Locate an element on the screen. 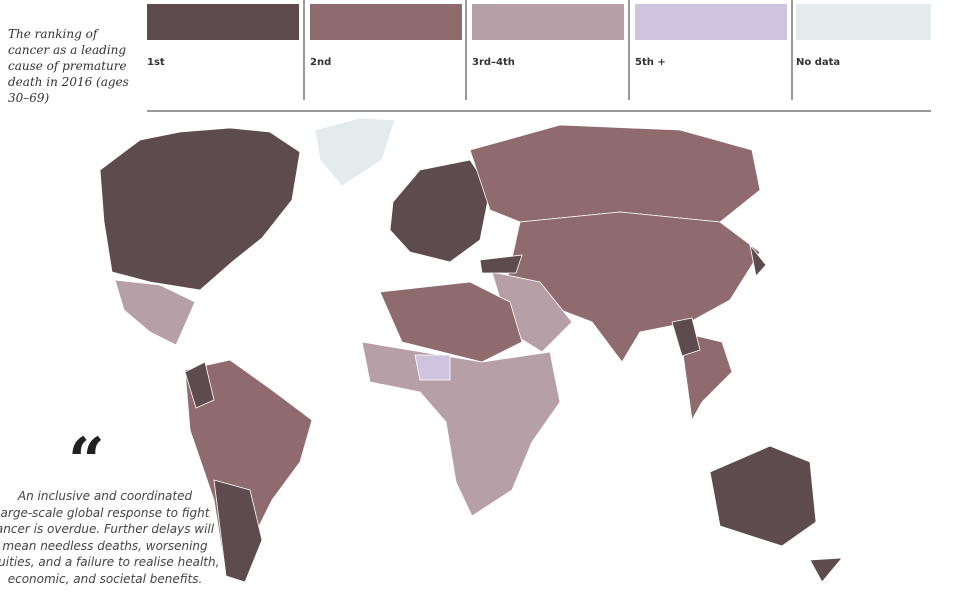 The image size is (972, 598). legend-label: 5th + is located at coordinates (650, 62).